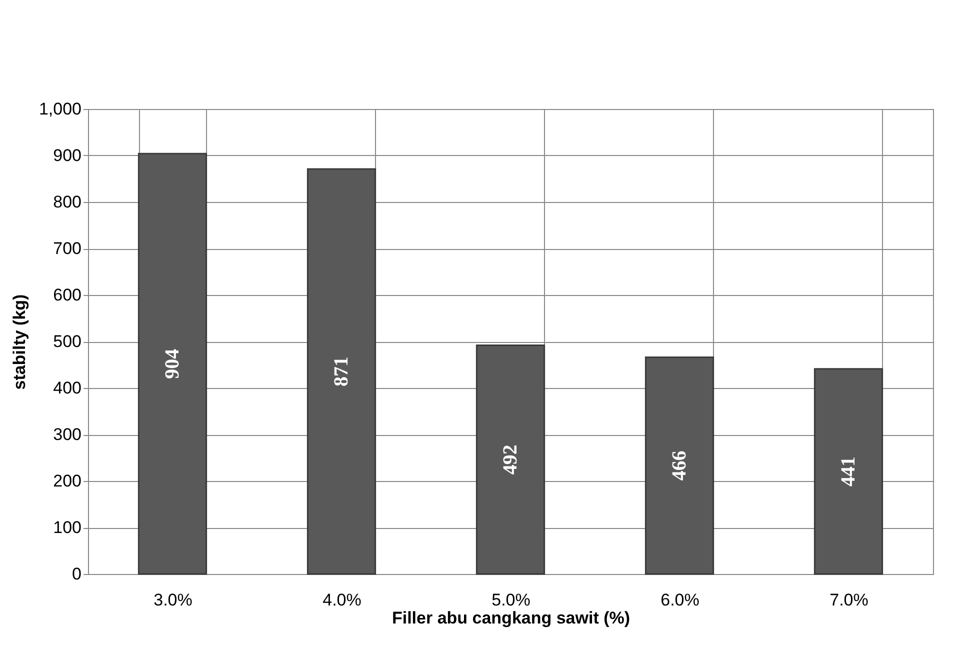  I want to click on x-tick-label: 7.0%, so click(849, 600).